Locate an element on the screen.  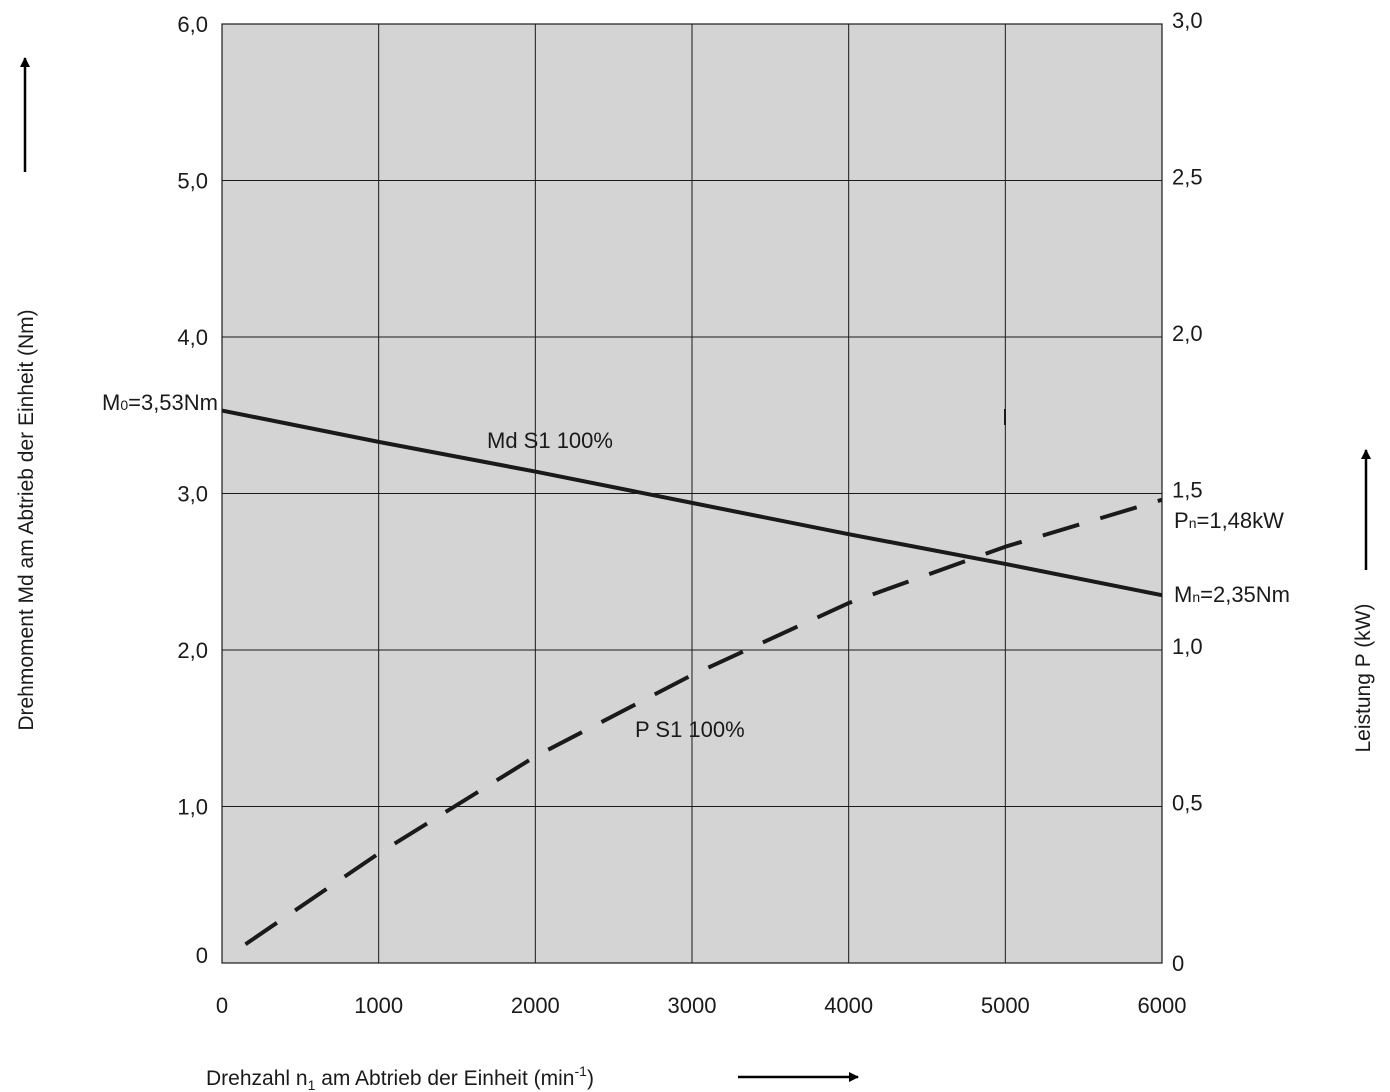
left-y-tick-label: 1,0 is located at coordinates (192, 807).